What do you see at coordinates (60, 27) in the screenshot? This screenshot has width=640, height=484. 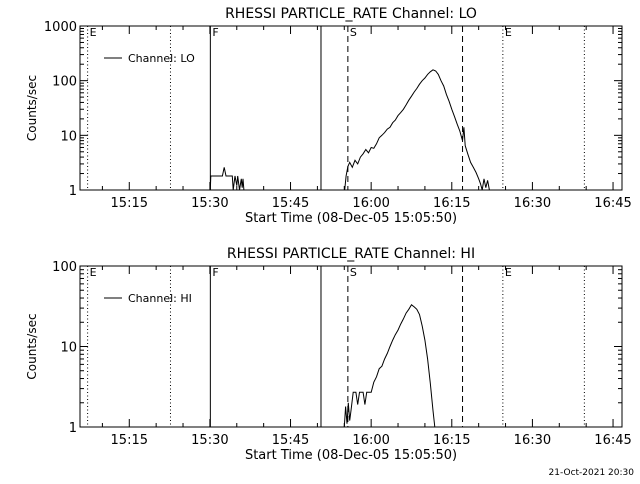 I see `y-tick-label: 1000` at bounding box center [60, 27].